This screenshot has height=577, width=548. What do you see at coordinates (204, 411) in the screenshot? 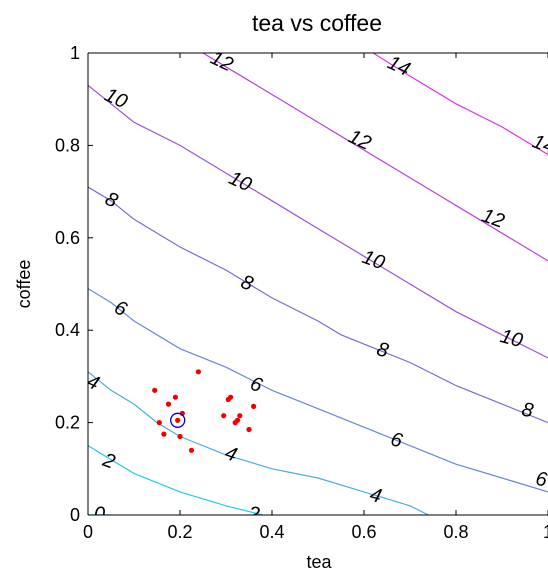
I see `scatter-points` at bounding box center [204, 411].